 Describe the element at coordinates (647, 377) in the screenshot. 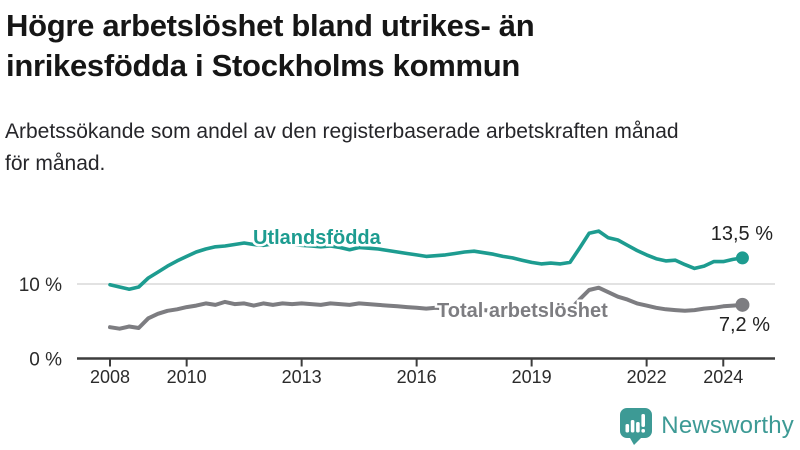

I see `x-tick-label: 2022` at that location.